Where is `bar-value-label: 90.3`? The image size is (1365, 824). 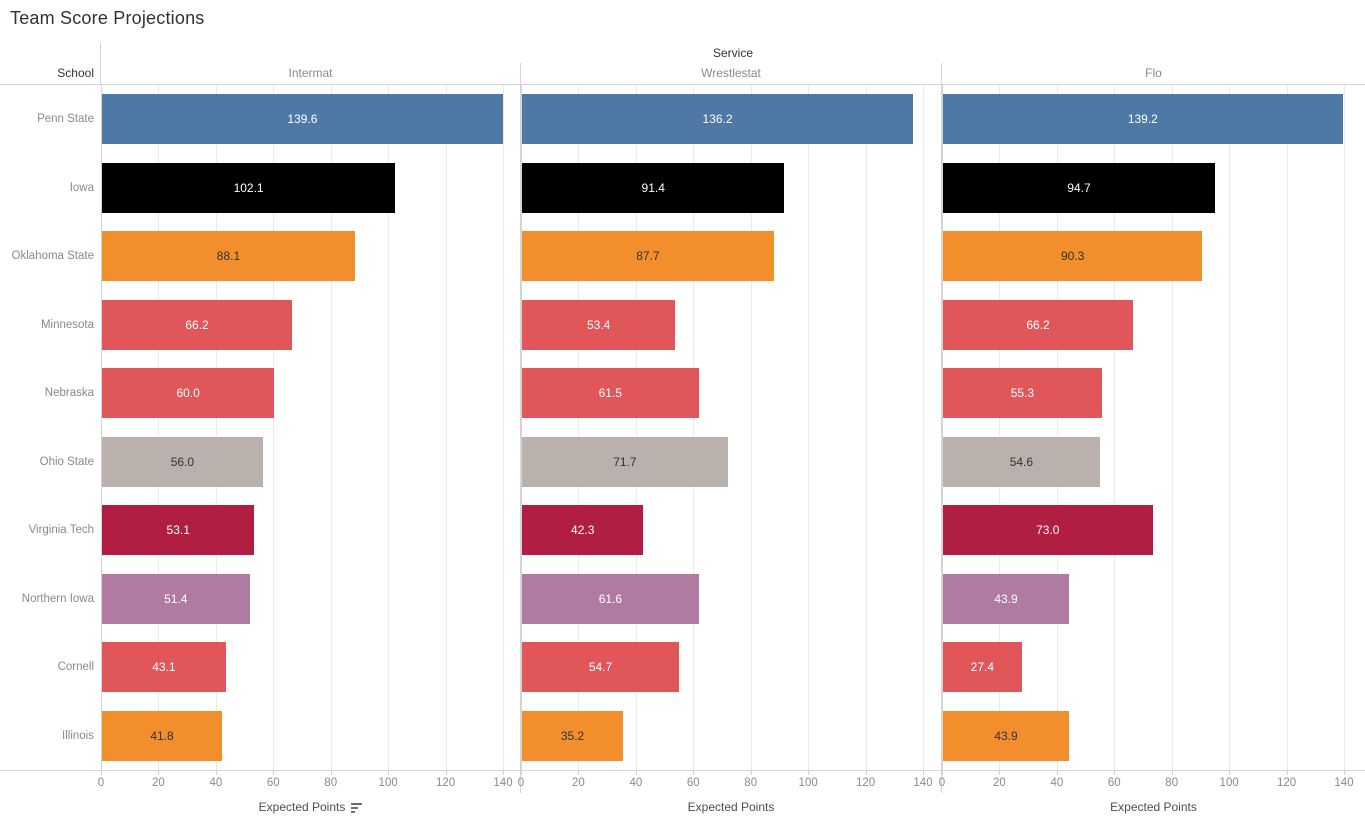 bar-value-label: 90.3 is located at coordinates (1072, 256).